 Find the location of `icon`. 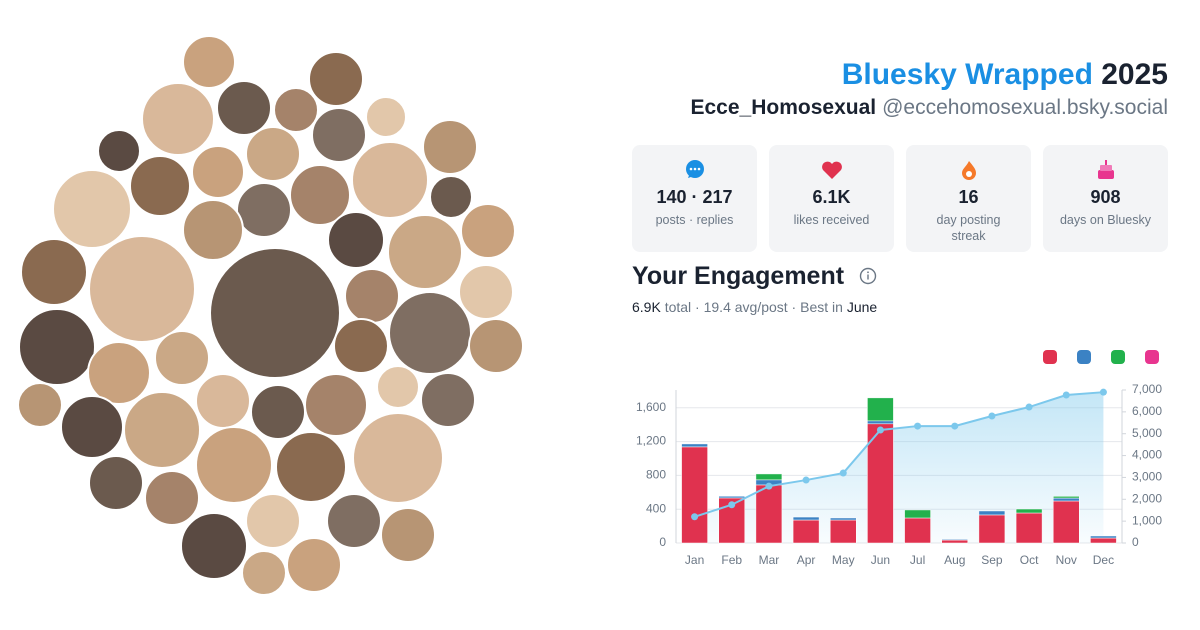

icon is located at coordinates (1105, 169).